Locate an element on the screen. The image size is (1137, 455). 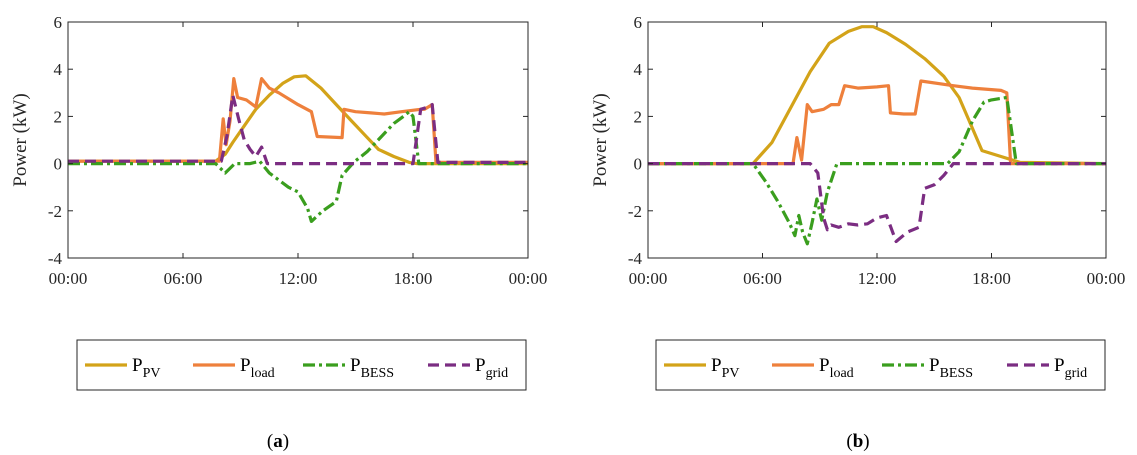
panel-label: (a) is located at coordinates (278, 441).